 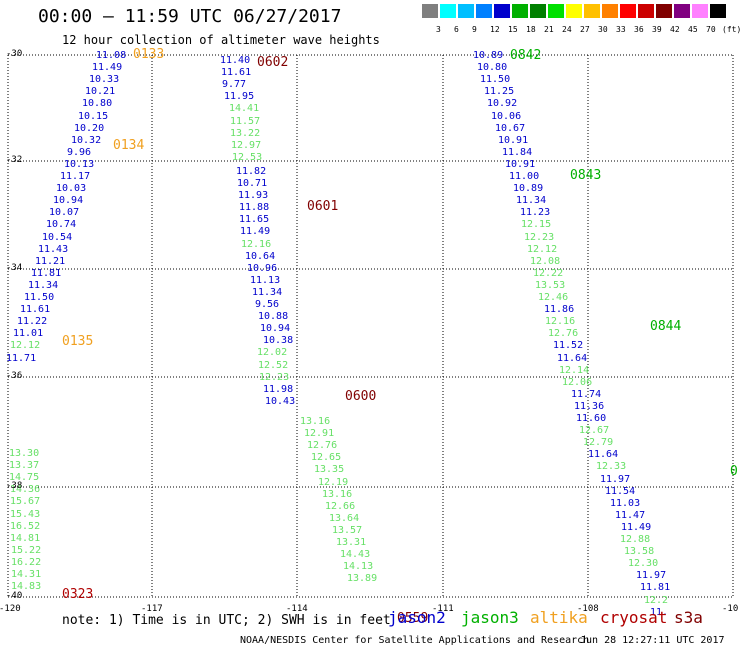 I want to click on legend-cryosat: cryosat, so click(x=634, y=617).